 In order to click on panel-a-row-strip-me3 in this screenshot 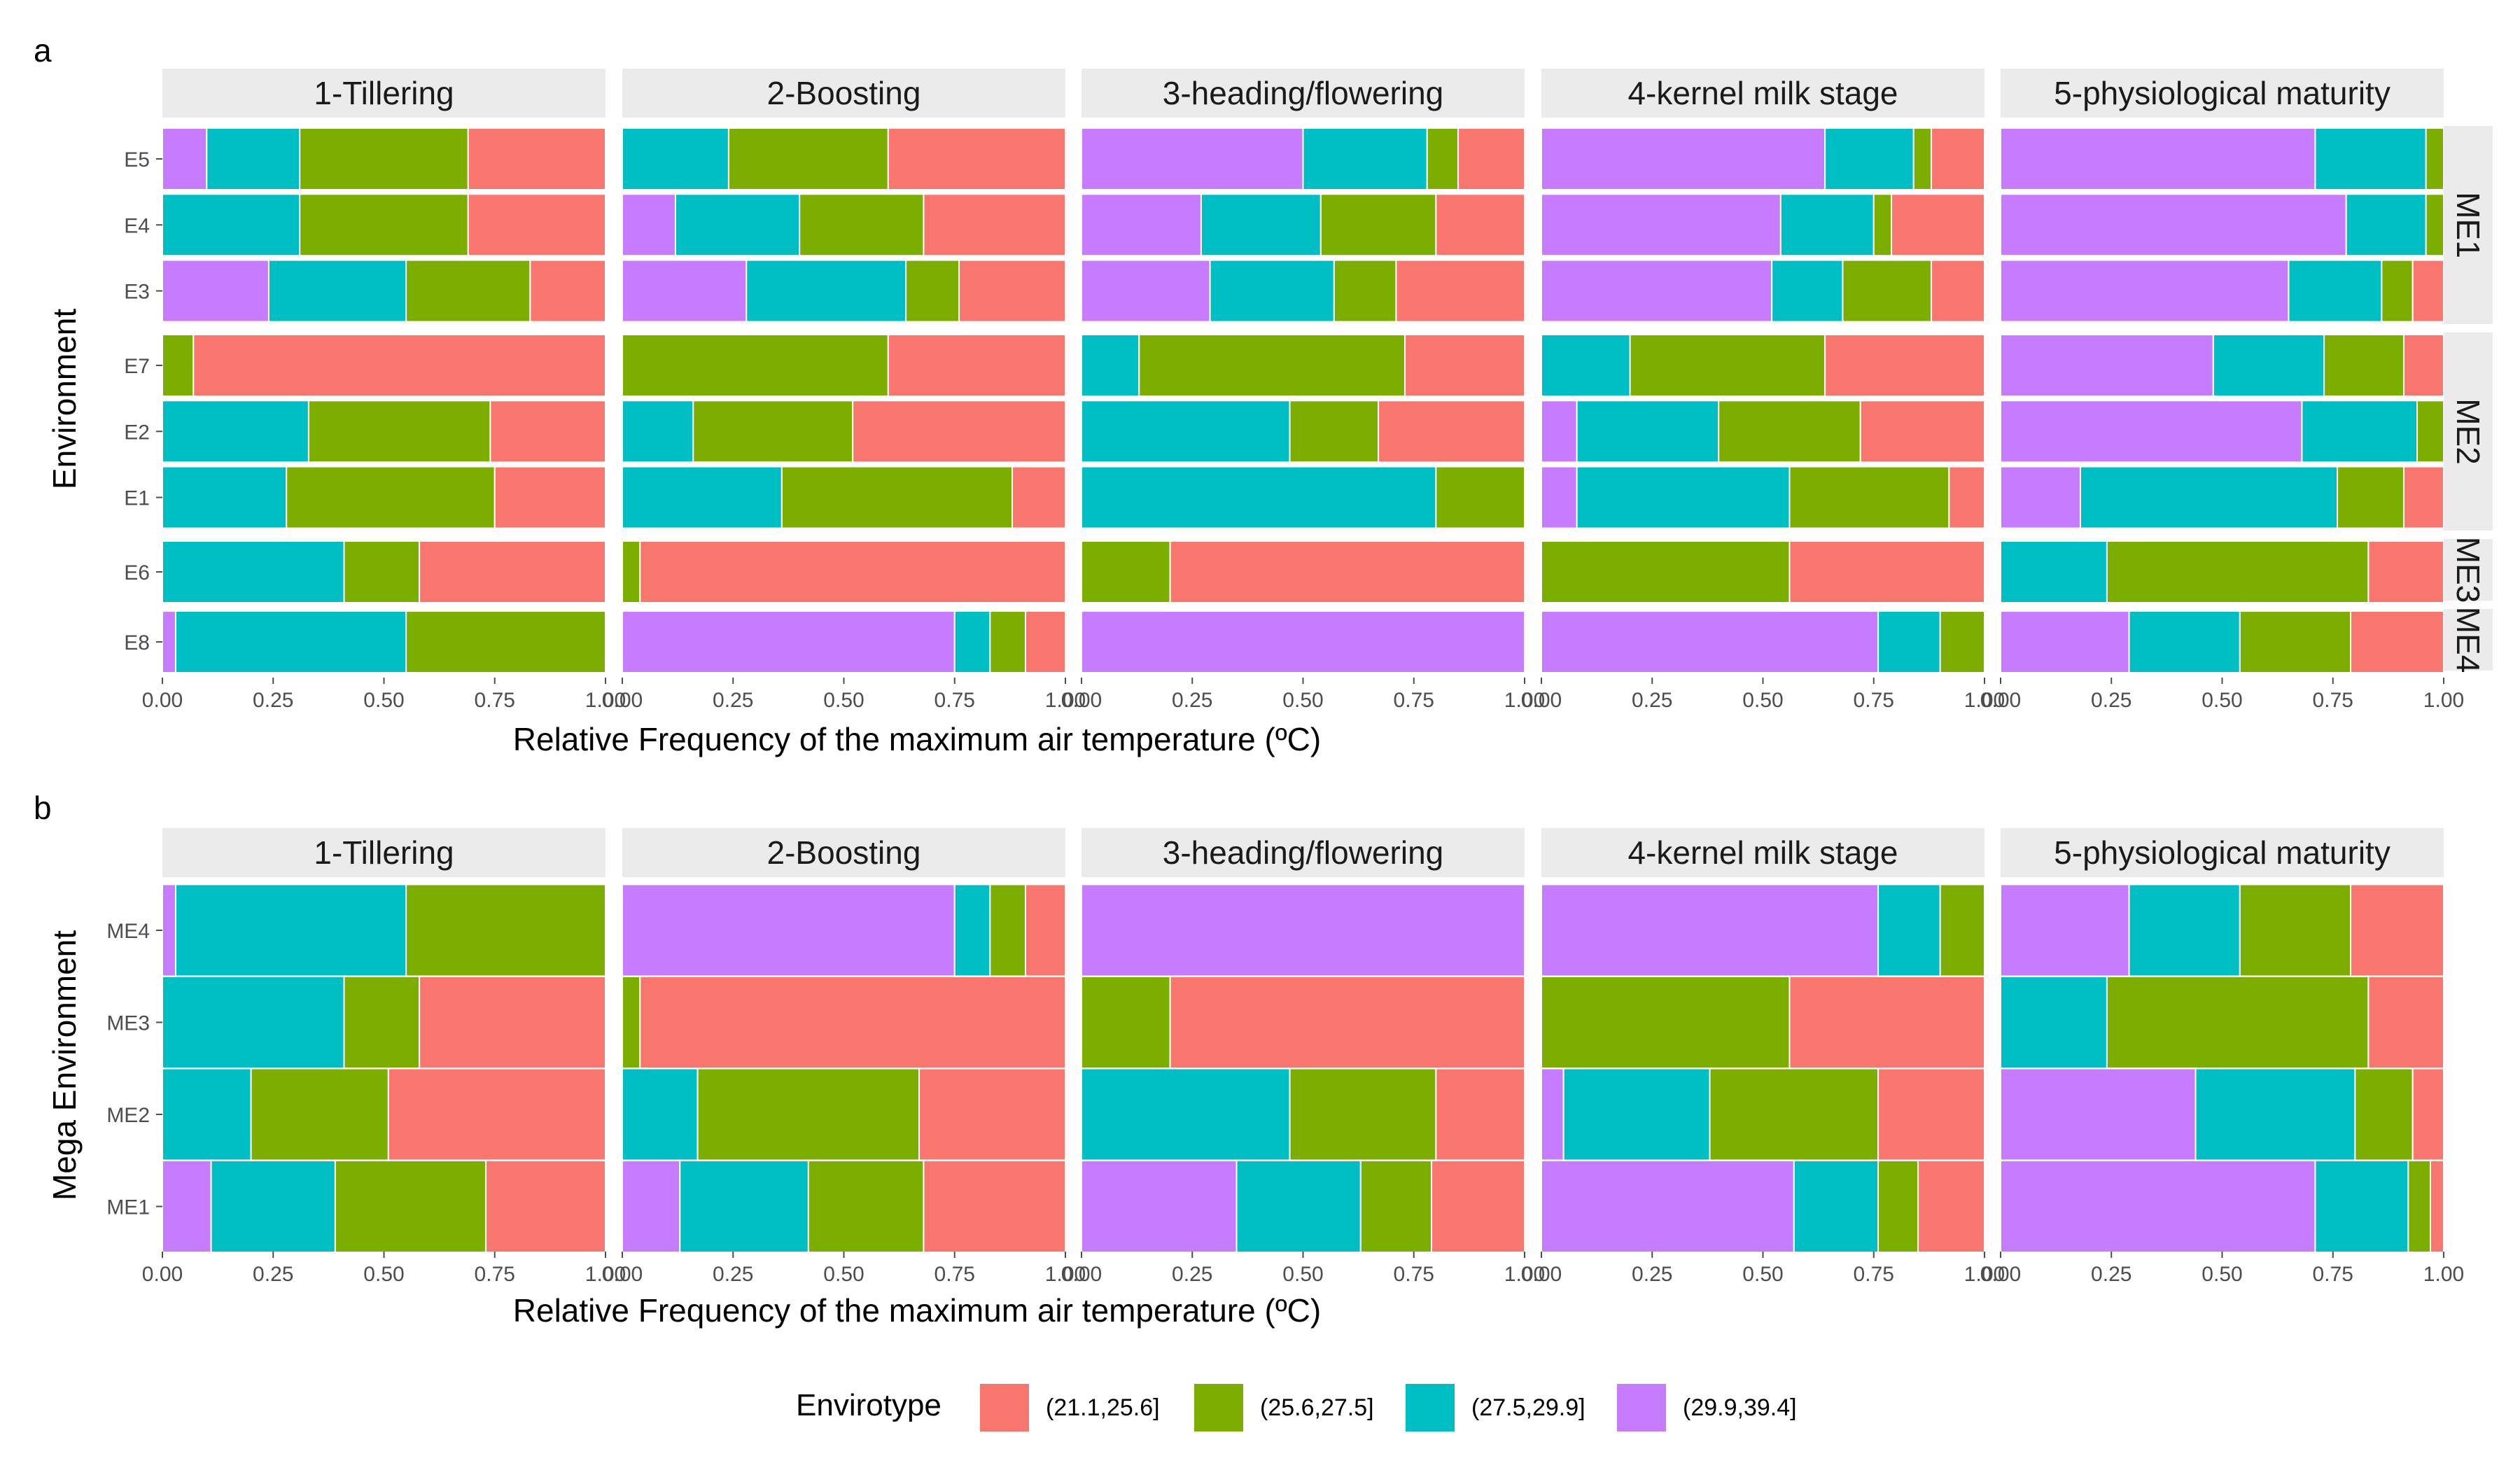, I will do `click(2468, 570)`.